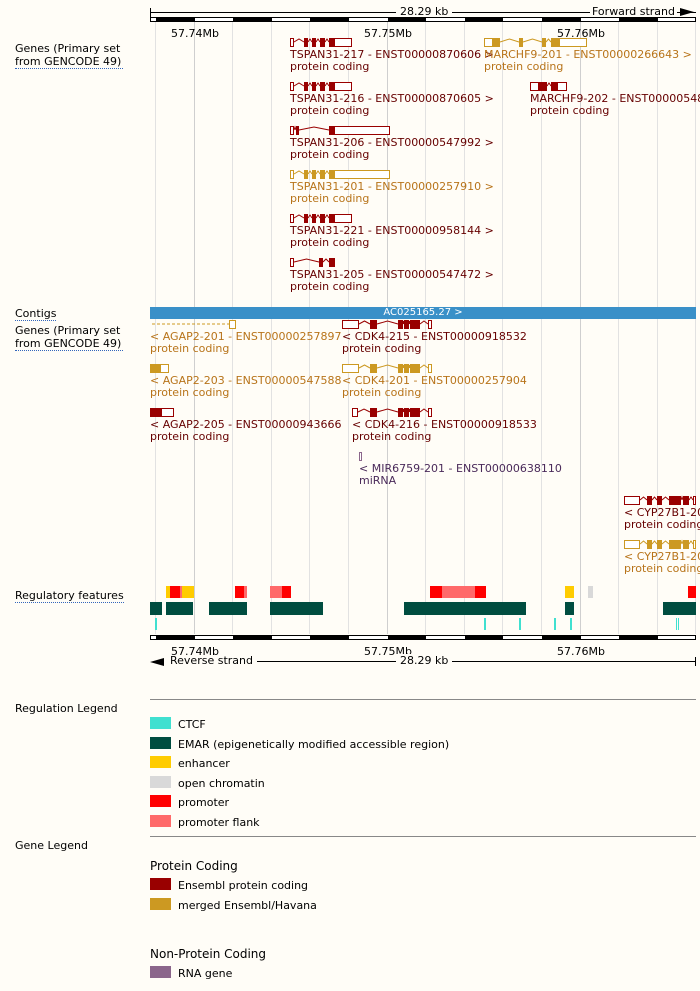  What do you see at coordinates (588, 54) in the screenshot?
I see `transcript-name: MARCHF9-201 - ENST00000266643 >` at bounding box center [588, 54].